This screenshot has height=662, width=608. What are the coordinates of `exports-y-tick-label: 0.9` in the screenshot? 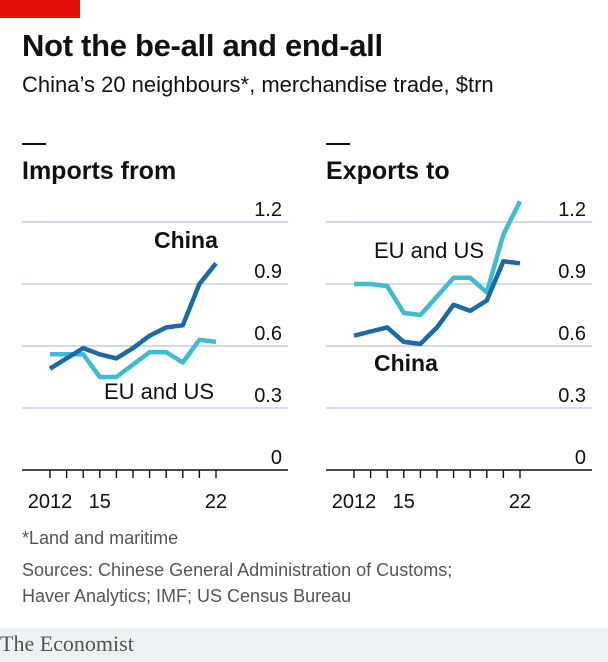 It's located at (572, 272).